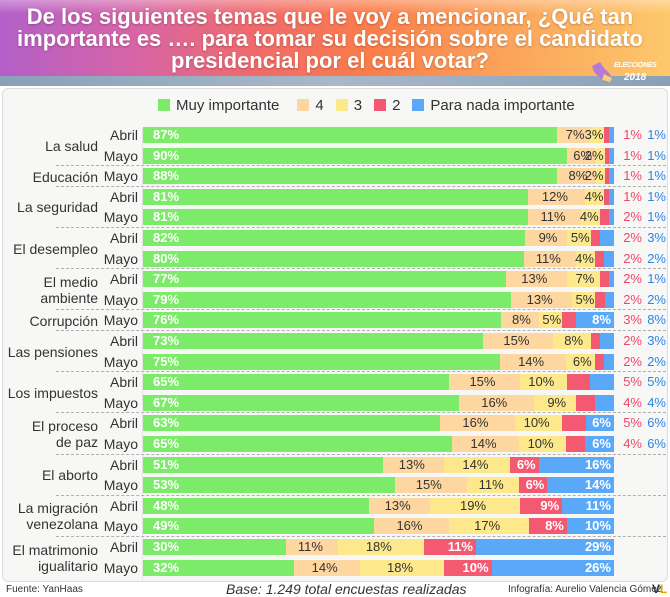  Describe the element at coordinates (166, 546) in the screenshot. I see `data-label: 30%` at that location.